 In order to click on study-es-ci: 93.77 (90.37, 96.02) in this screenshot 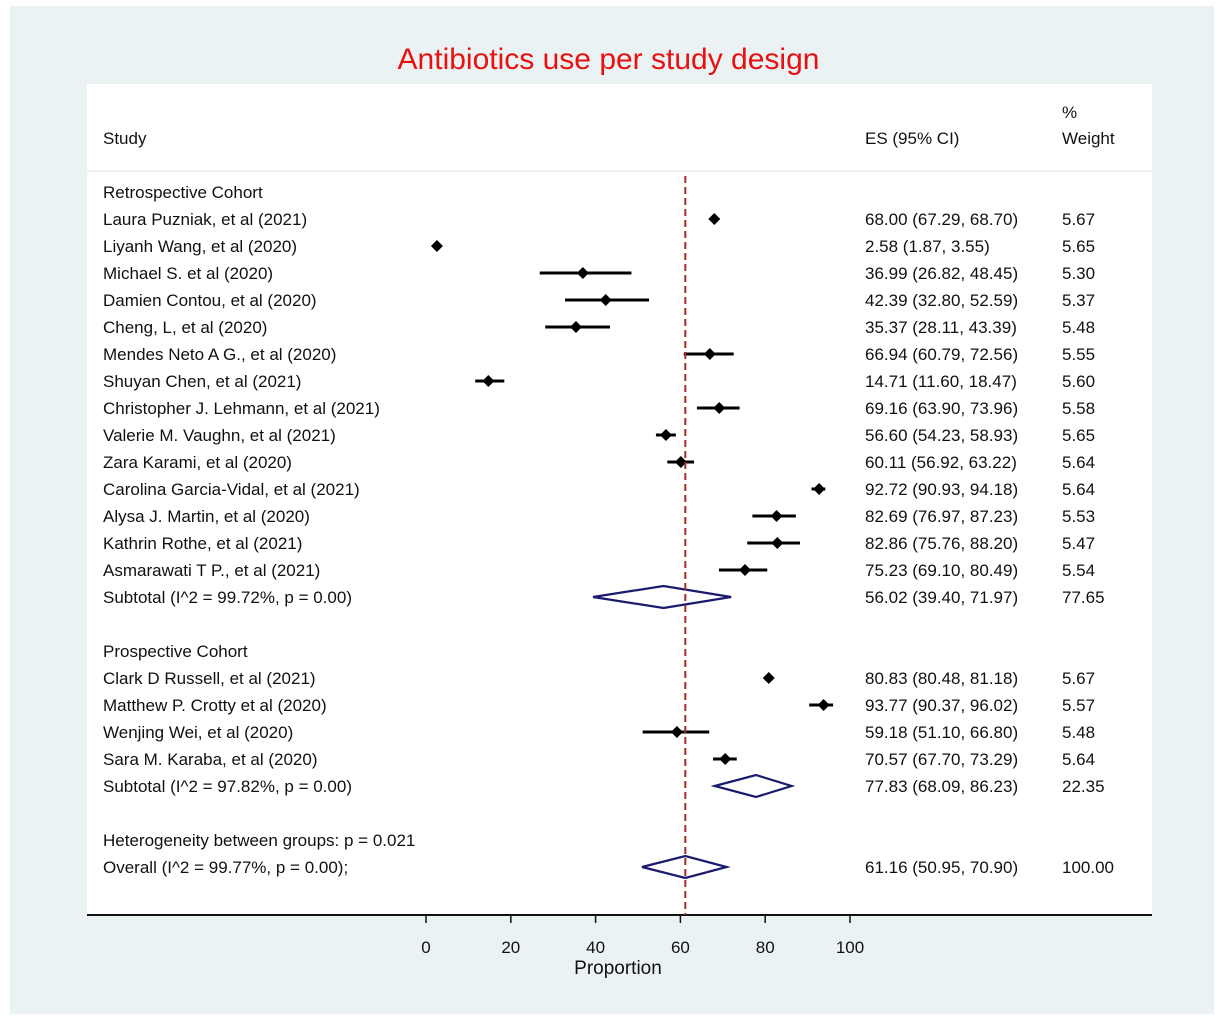, I will do `click(941, 705)`.